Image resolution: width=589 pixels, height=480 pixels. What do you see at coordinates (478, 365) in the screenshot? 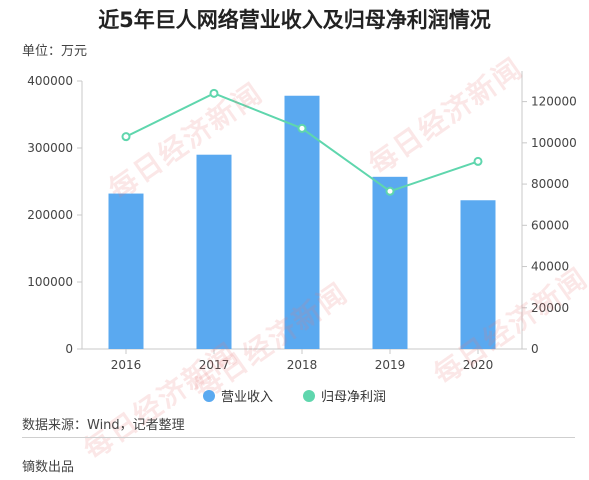
I see `x-tick-label: 2020` at bounding box center [478, 365].